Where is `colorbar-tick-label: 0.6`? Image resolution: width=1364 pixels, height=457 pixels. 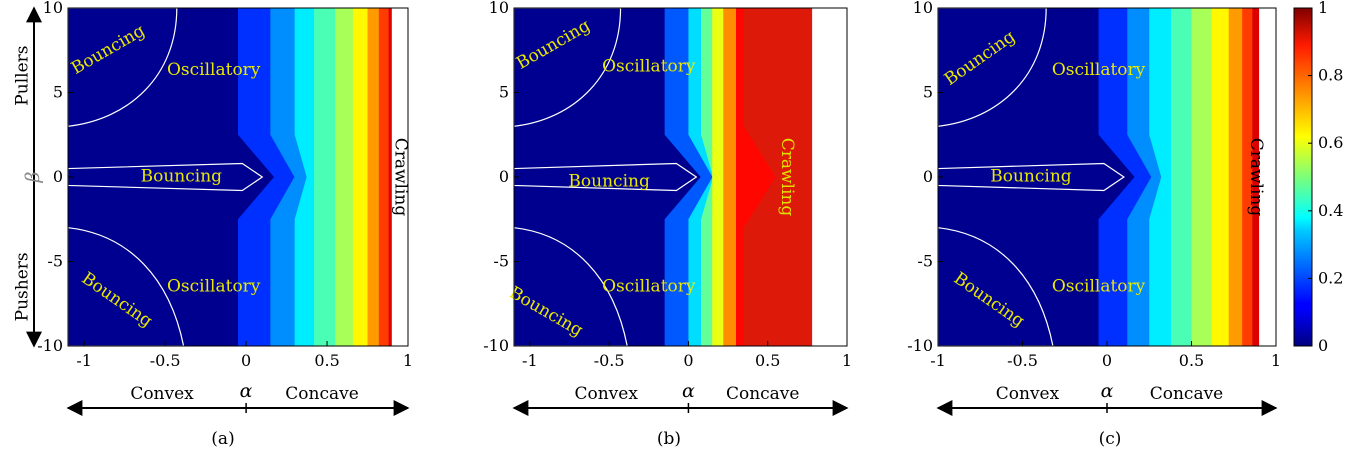 colorbar-tick-label: 0.6 is located at coordinates (1330, 142).